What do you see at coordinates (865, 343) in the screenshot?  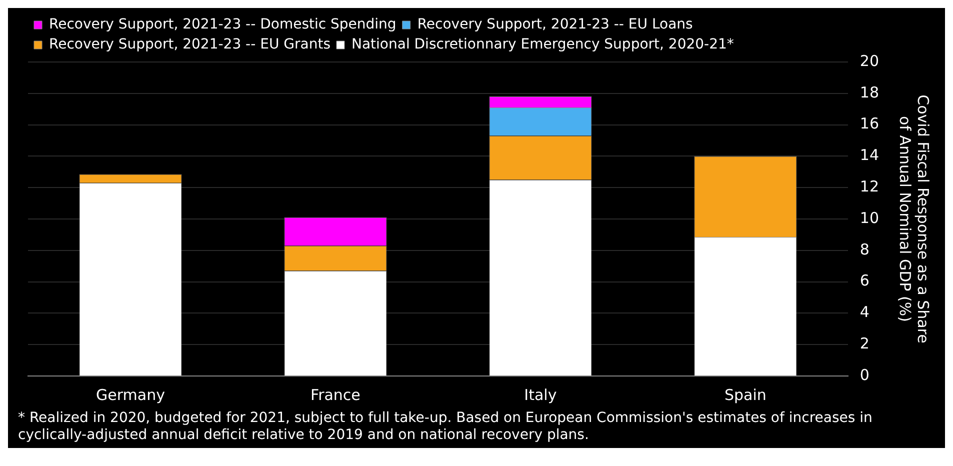 I see `y-tick-label: 2` at bounding box center [865, 343].